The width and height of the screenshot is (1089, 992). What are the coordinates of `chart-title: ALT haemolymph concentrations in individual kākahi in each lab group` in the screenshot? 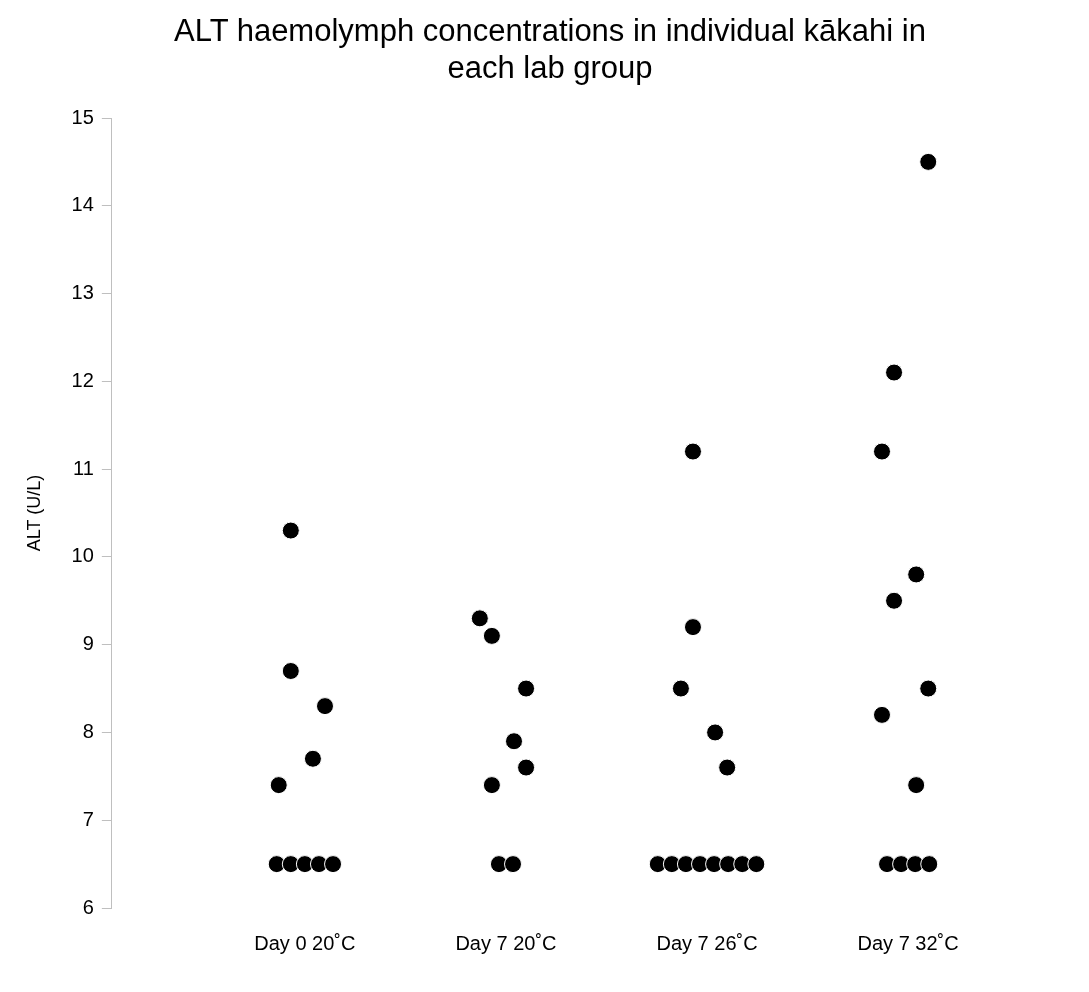 It's located at (550, 49).